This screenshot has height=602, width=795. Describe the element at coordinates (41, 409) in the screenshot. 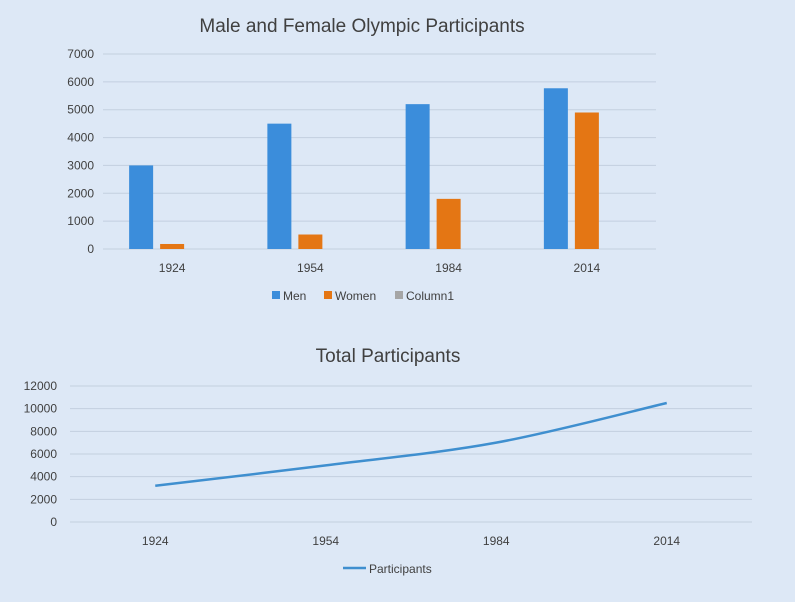

I see `line-chart-y-tick-label: 10000` at that location.